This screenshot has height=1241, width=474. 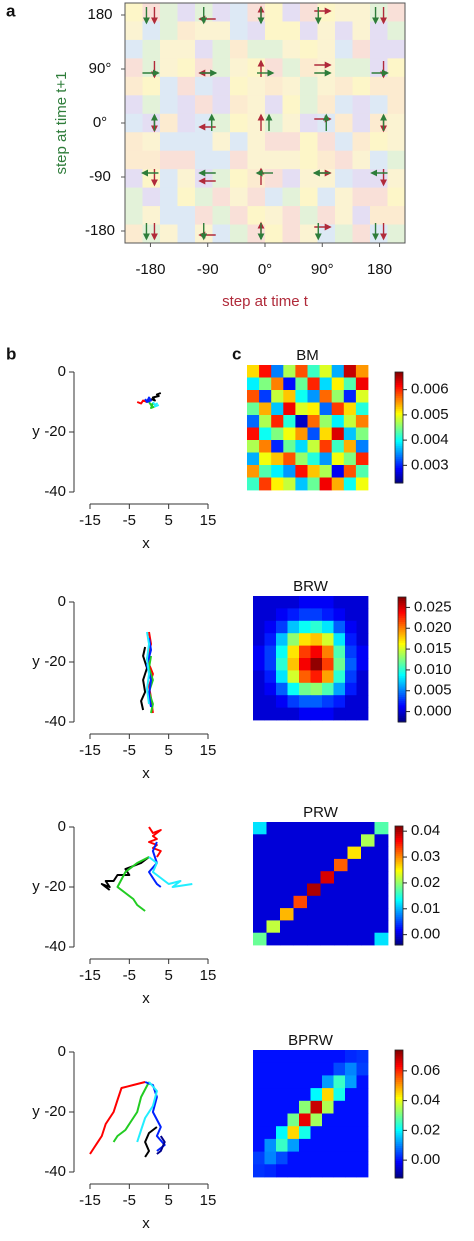 I want to click on colorbar-tick-label: 0.003, so click(x=430, y=464).